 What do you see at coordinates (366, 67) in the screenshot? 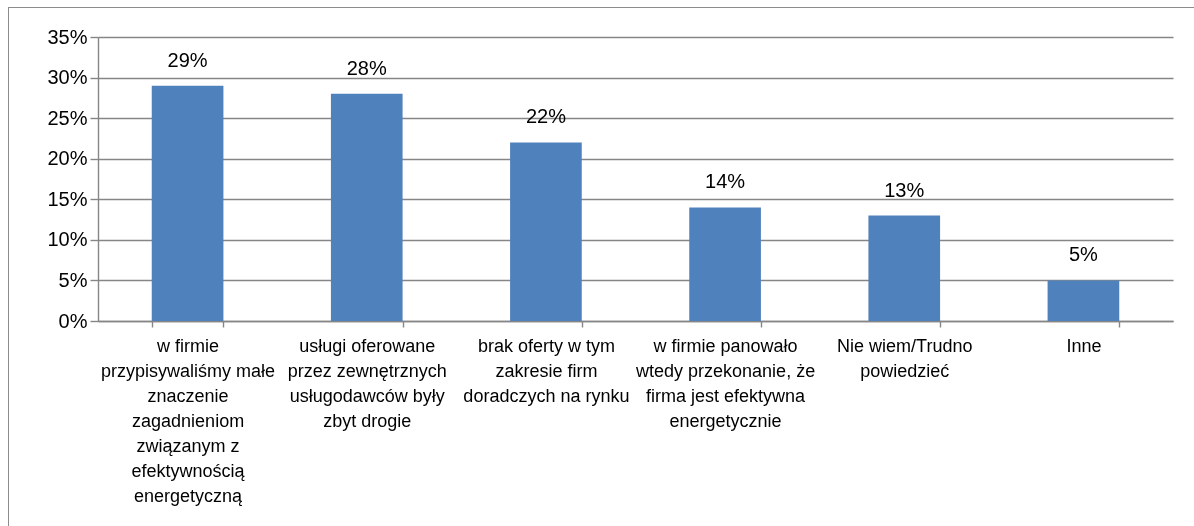
I see `data-label: 28%` at bounding box center [366, 67].